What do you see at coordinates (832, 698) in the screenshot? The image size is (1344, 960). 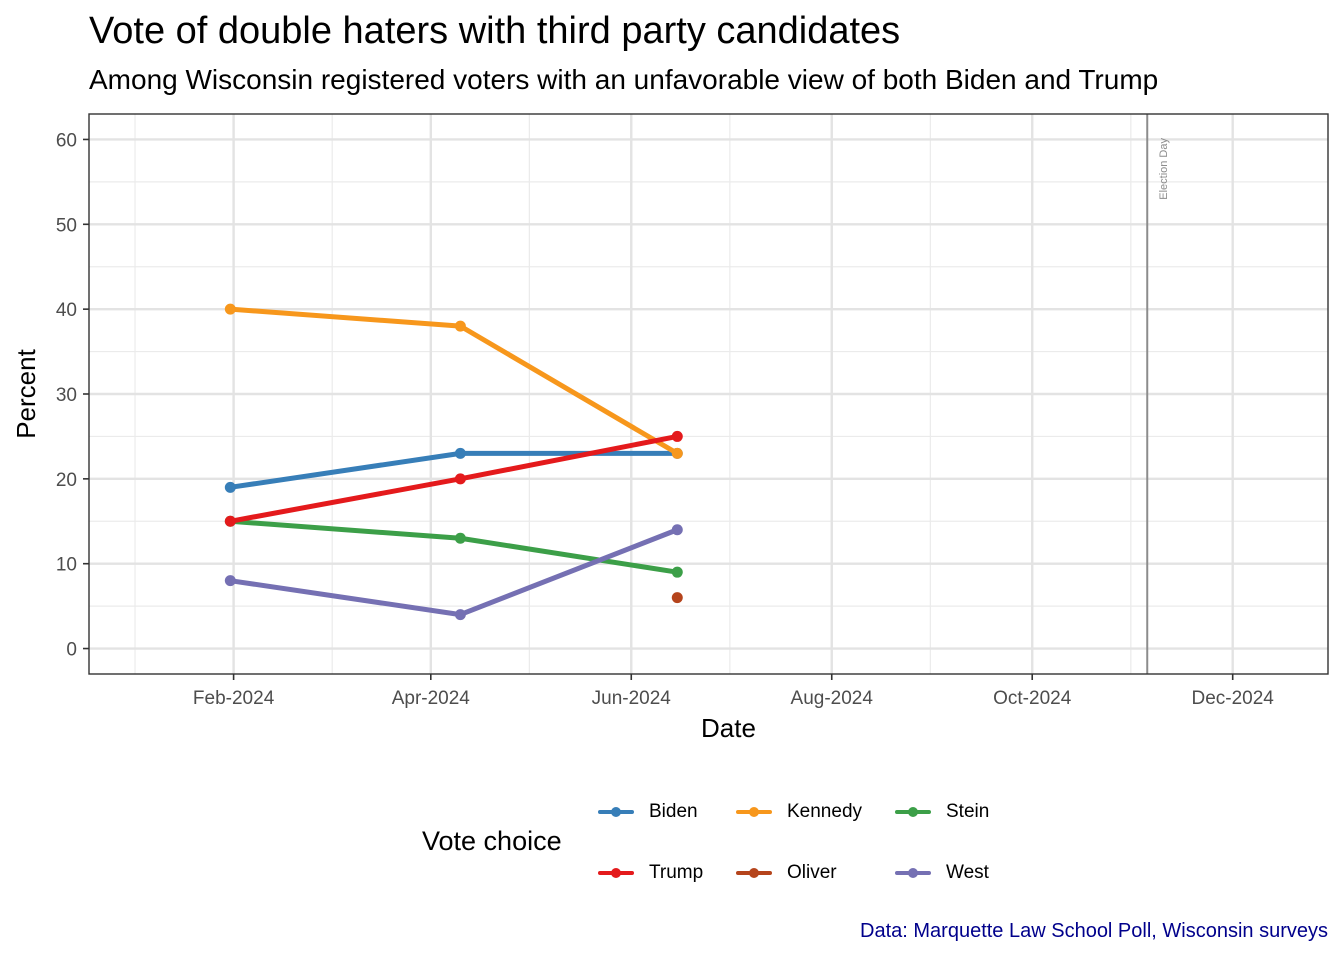 I see `x-tick-label: Aug-2024` at bounding box center [832, 698].